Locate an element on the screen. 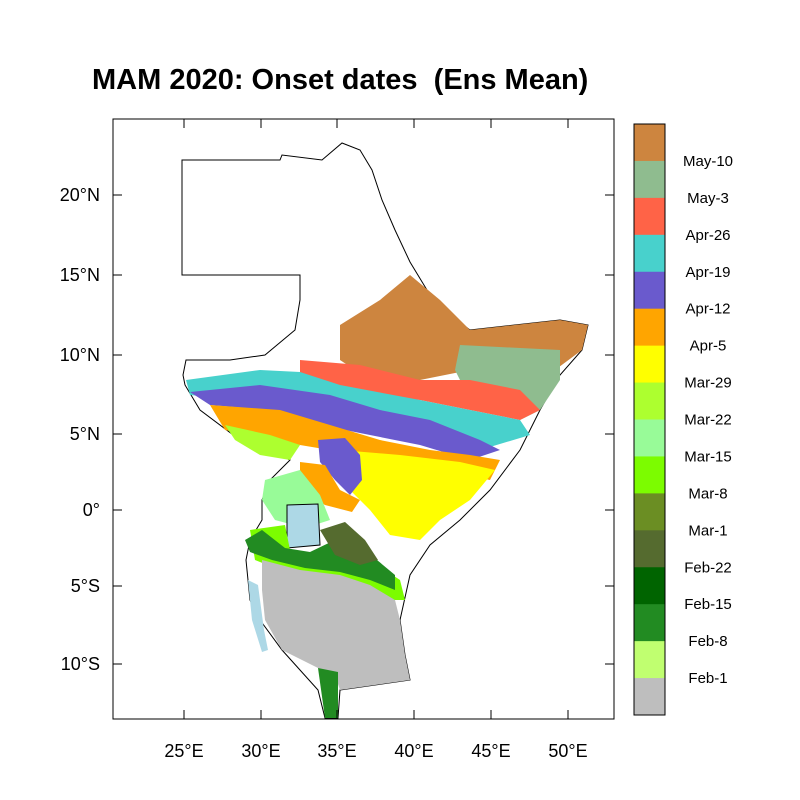 The height and width of the screenshot is (800, 800). region-apr26-band is located at coordinates (420, 390).